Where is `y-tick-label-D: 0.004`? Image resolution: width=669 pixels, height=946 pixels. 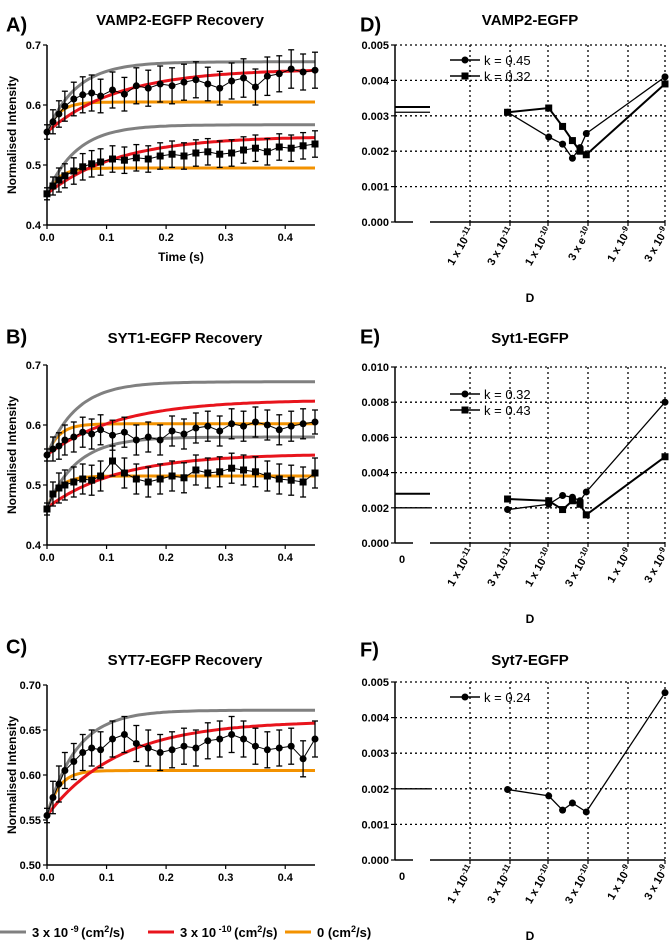
y-tick-label-D: 0.004 is located at coordinates (375, 81).